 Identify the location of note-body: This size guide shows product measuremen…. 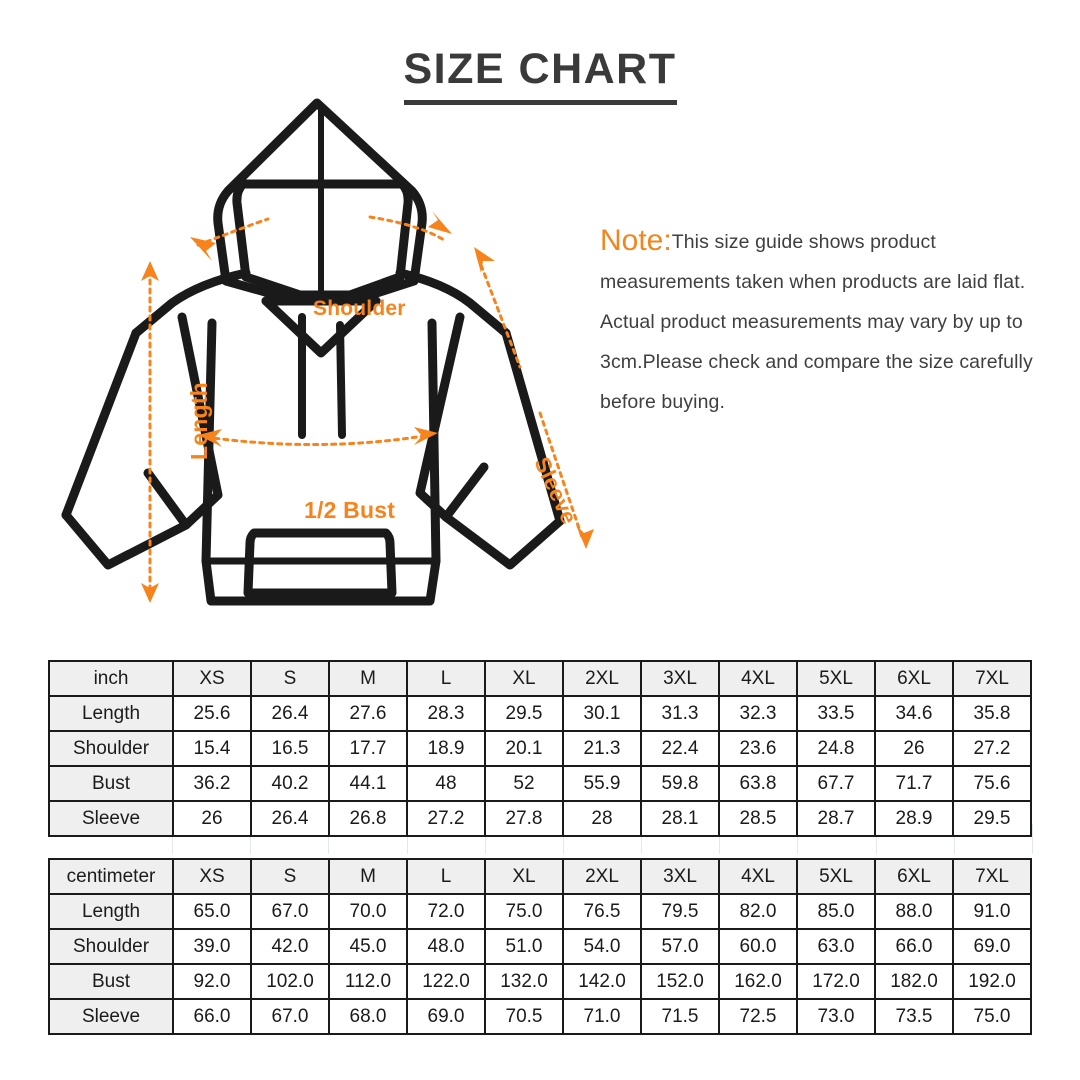
(816, 322).